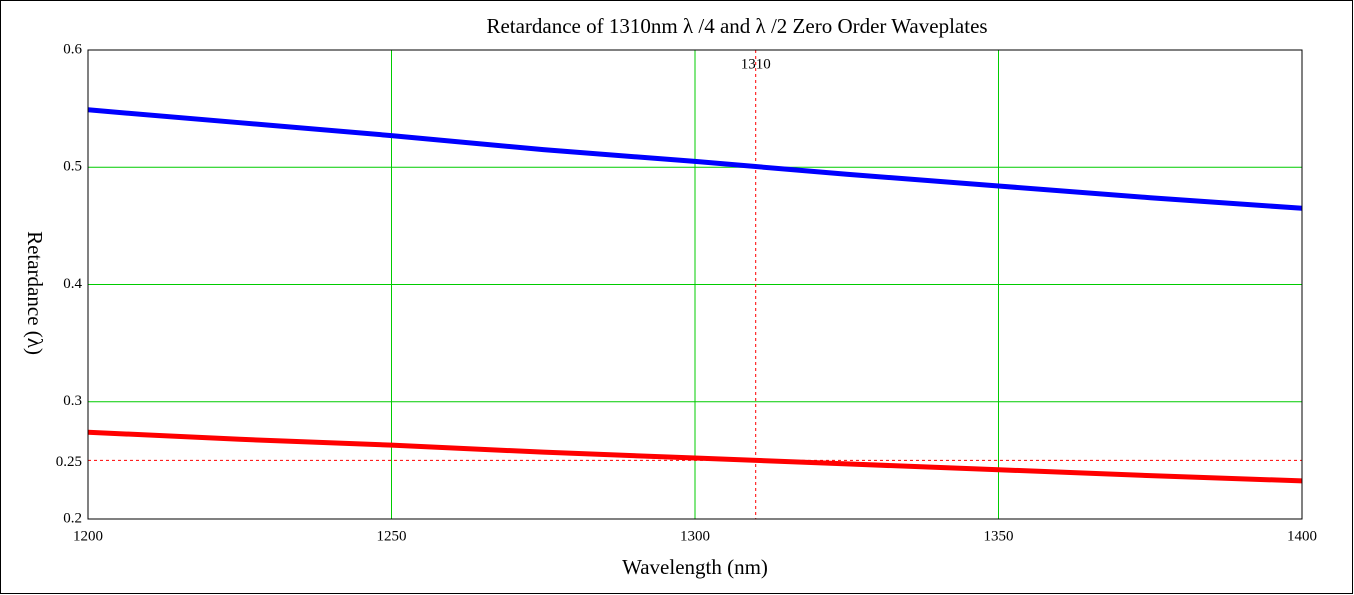 This screenshot has height=595, width=1354. What do you see at coordinates (35, 293) in the screenshot?
I see `y-axis-title: Retardance (λ)` at bounding box center [35, 293].